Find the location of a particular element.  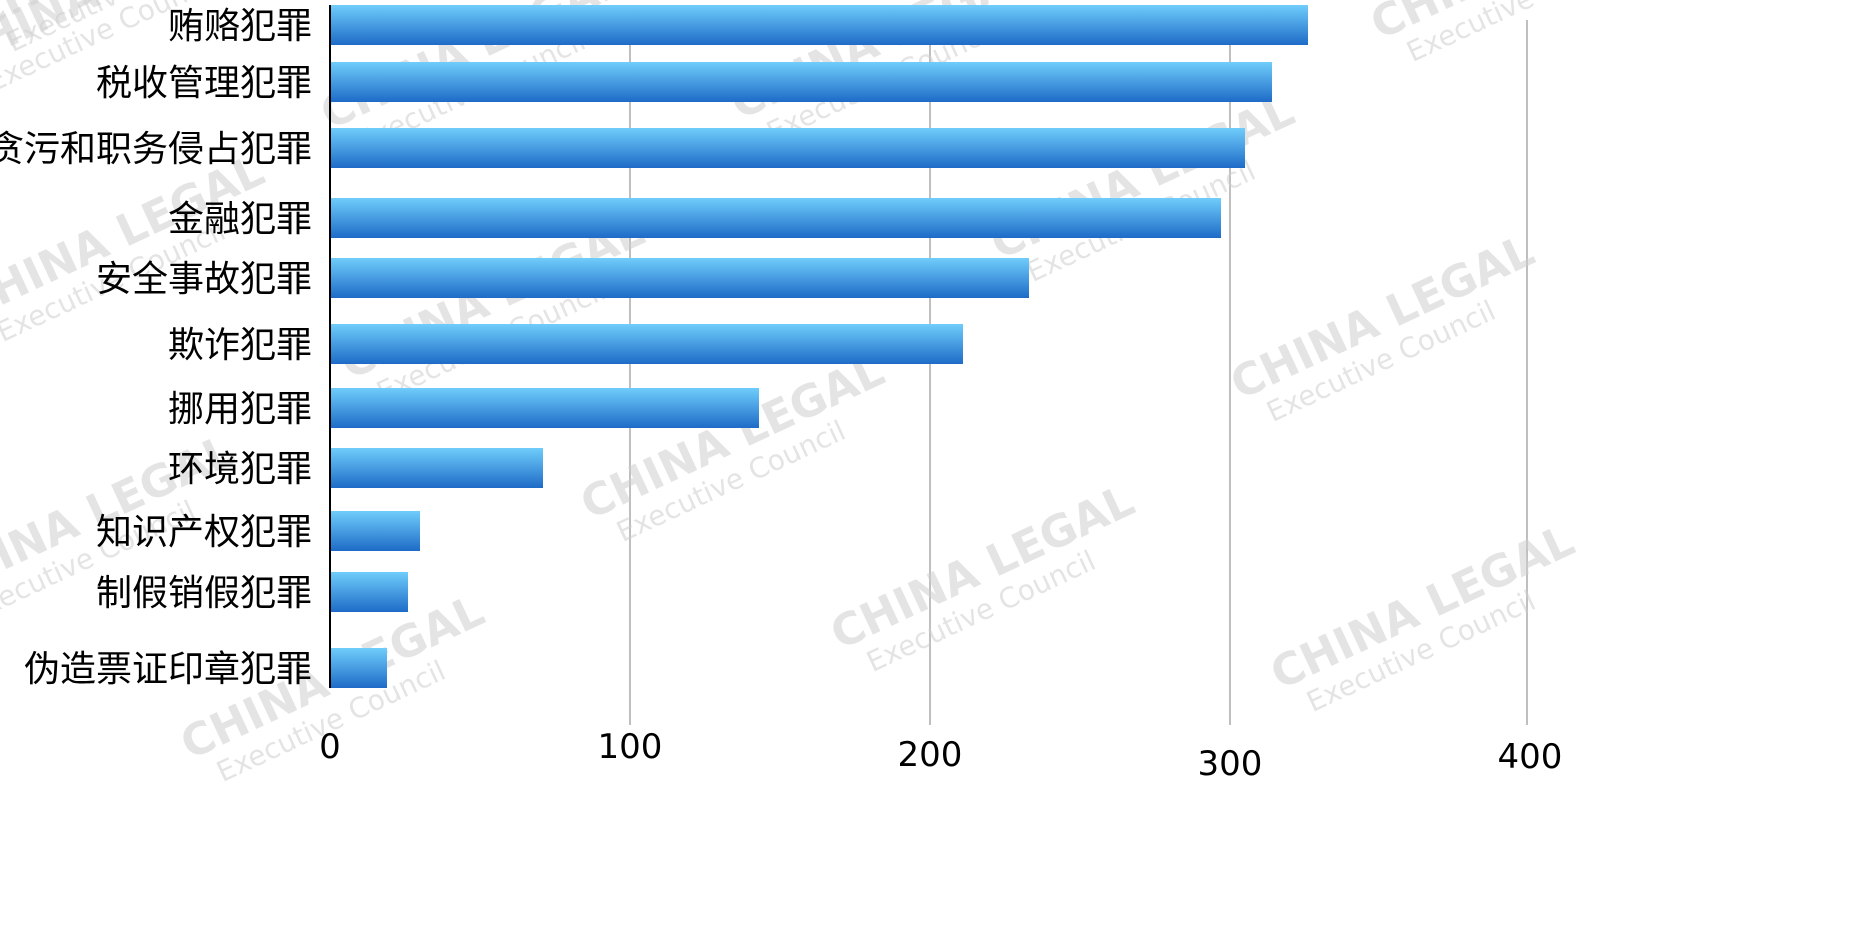

category-label: 金融犯罪 is located at coordinates (240, 219).